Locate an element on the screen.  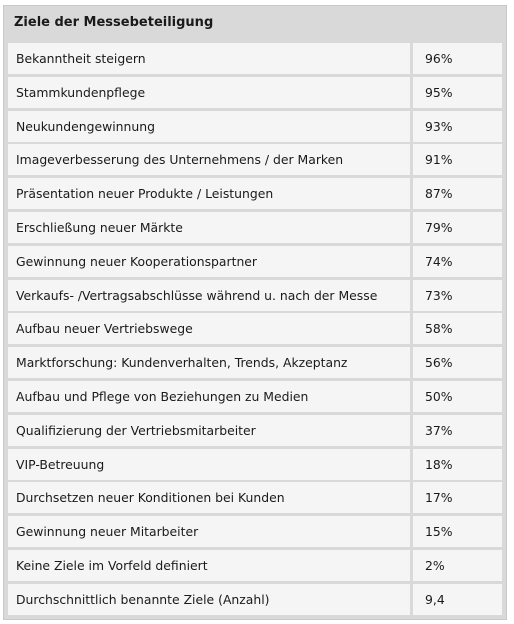
table-row: Keine Ziele im Vorfeld definiert 2% is located at coordinates (255, 565).